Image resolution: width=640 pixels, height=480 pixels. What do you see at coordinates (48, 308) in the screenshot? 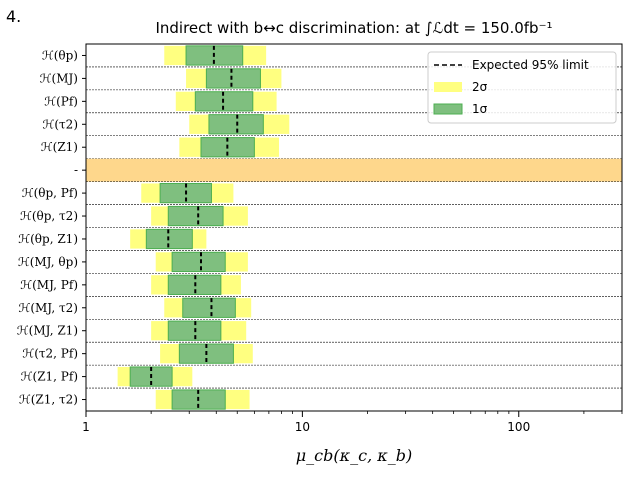
I see `category-label: ℋ(MJ, τ2)` at bounding box center [48, 308].